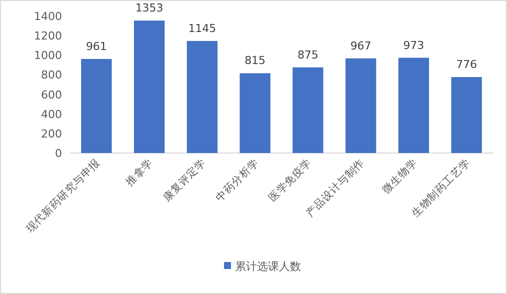  I want to click on data-label: 1145, so click(202, 28).